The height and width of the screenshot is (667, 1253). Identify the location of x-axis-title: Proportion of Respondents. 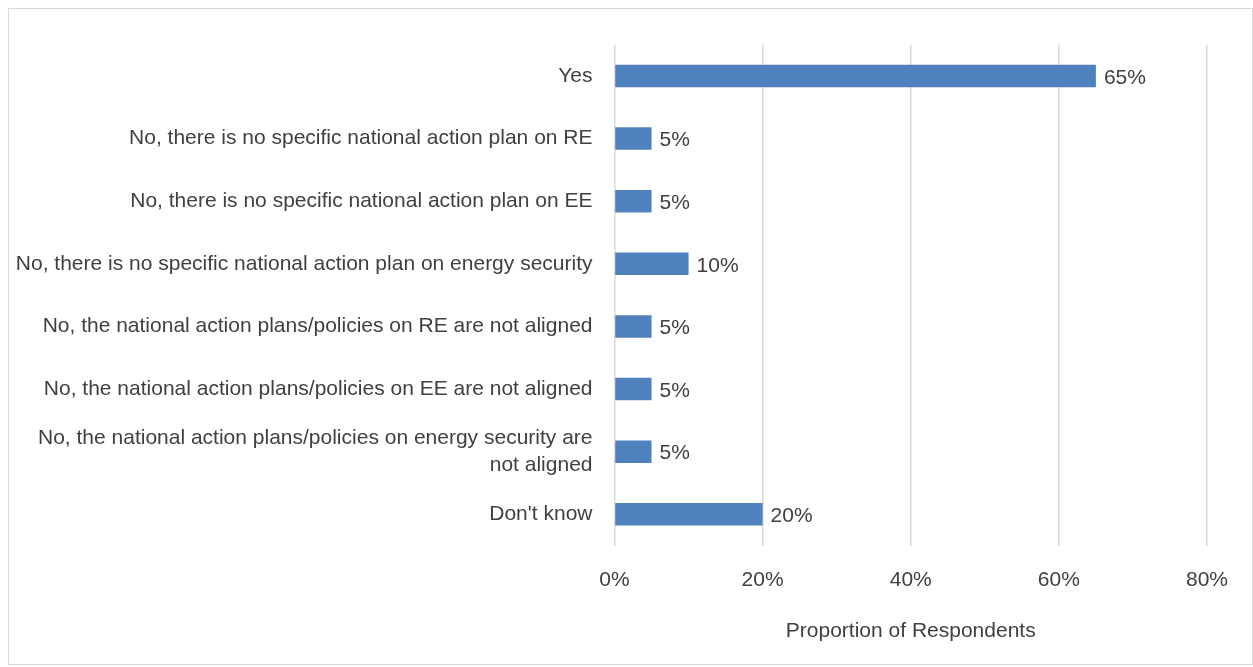
(910, 630).